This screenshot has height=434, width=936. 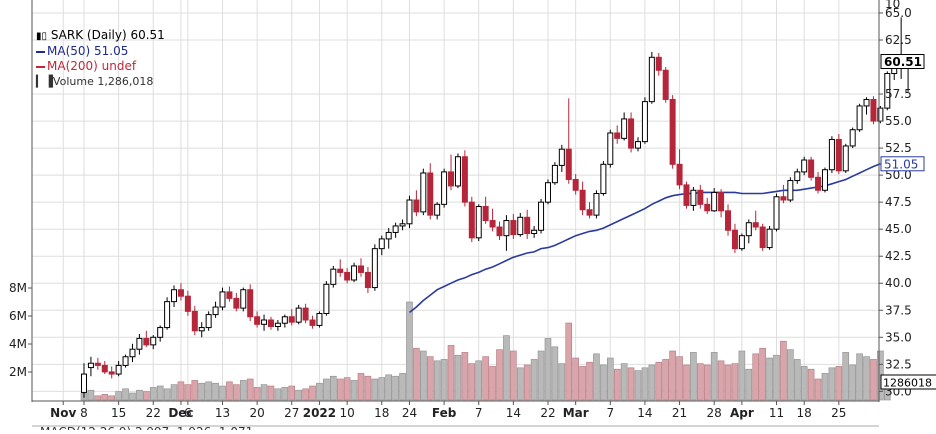 I want to click on price-tick-label: 37.5, so click(x=898, y=310).